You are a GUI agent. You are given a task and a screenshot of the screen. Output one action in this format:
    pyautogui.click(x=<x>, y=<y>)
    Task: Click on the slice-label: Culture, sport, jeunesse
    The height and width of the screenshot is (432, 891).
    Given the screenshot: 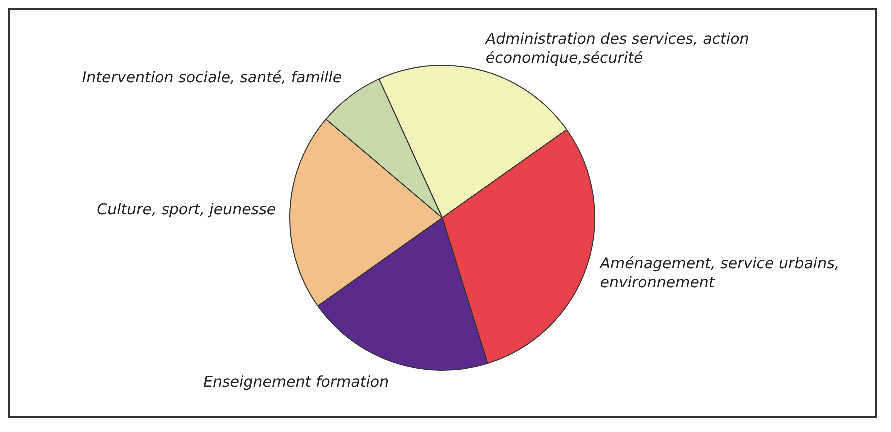 What is the action you would take?
    pyautogui.click(x=186, y=209)
    